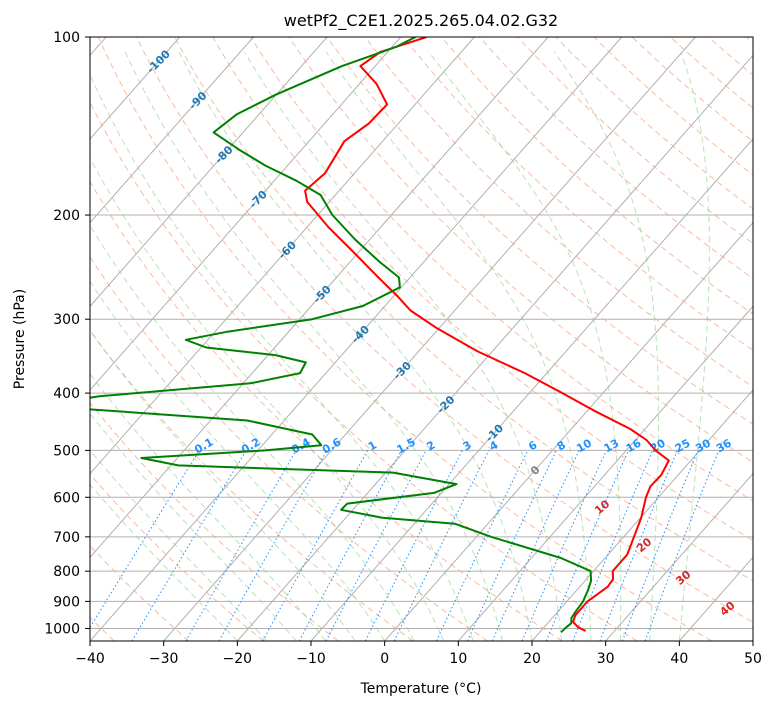  Describe the element at coordinates (421, 689) in the screenshot. I see `x-axis-label: Temperature (°C)` at that location.